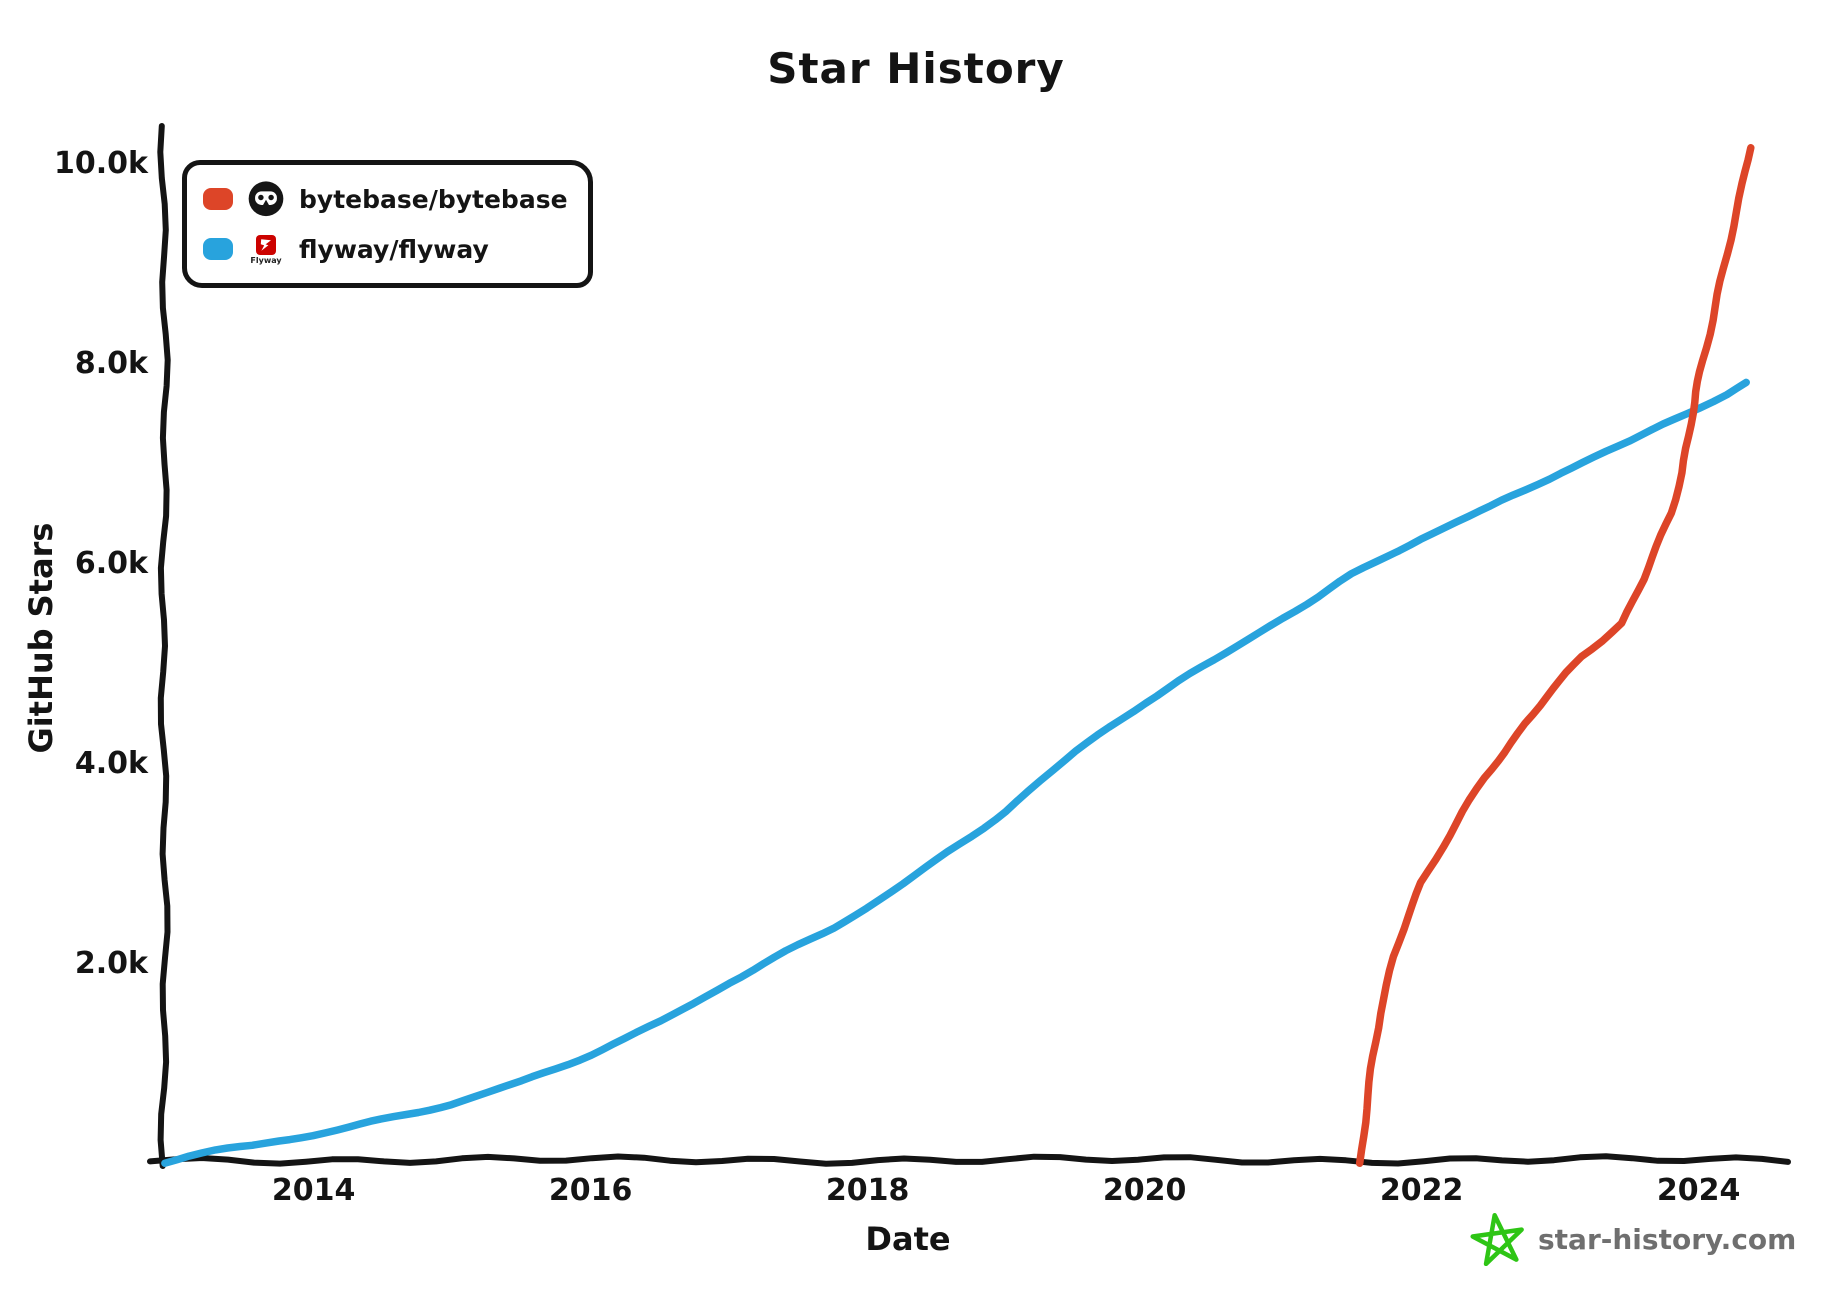 The height and width of the screenshot is (1308, 1832). What do you see at coordinates (591, 1190) in the screenshot?
I see `x-tick-label: 2016` at bounding box center [591, 1190].